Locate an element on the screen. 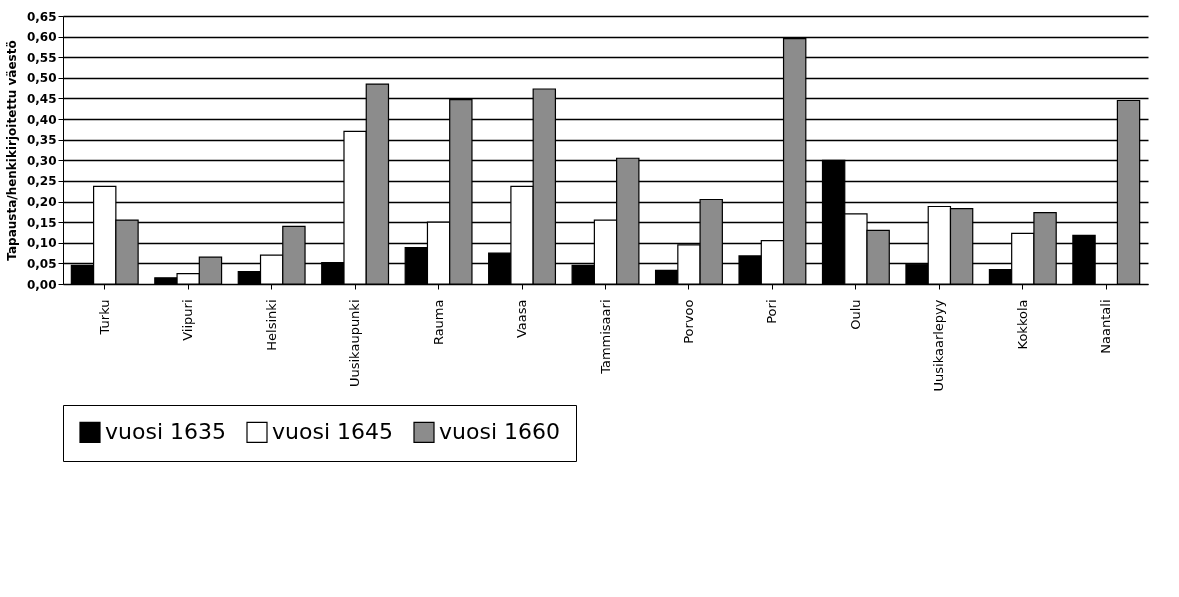 The image size is (1179, 597). legend-label: vuosi 1635 is located at coordinates (165, 432).